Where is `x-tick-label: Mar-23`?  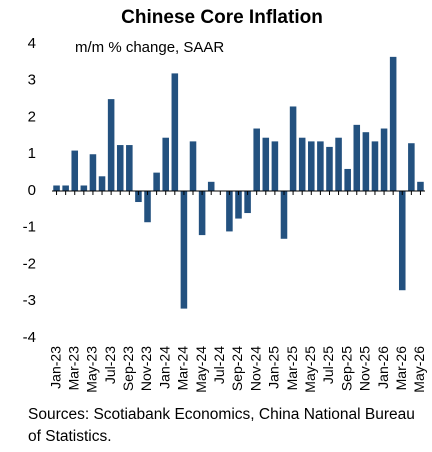
x-tick-label: Mar-23 is located at coordinates (73, 368).